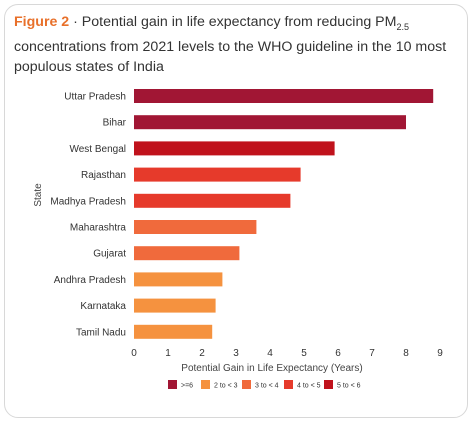 The width and height of the screenshot is (474, 424). What do you see at coordinates (90, 280) in the screenshot?
I see `category-label: Andhra Pradesh` at bounding box center [90, 280].